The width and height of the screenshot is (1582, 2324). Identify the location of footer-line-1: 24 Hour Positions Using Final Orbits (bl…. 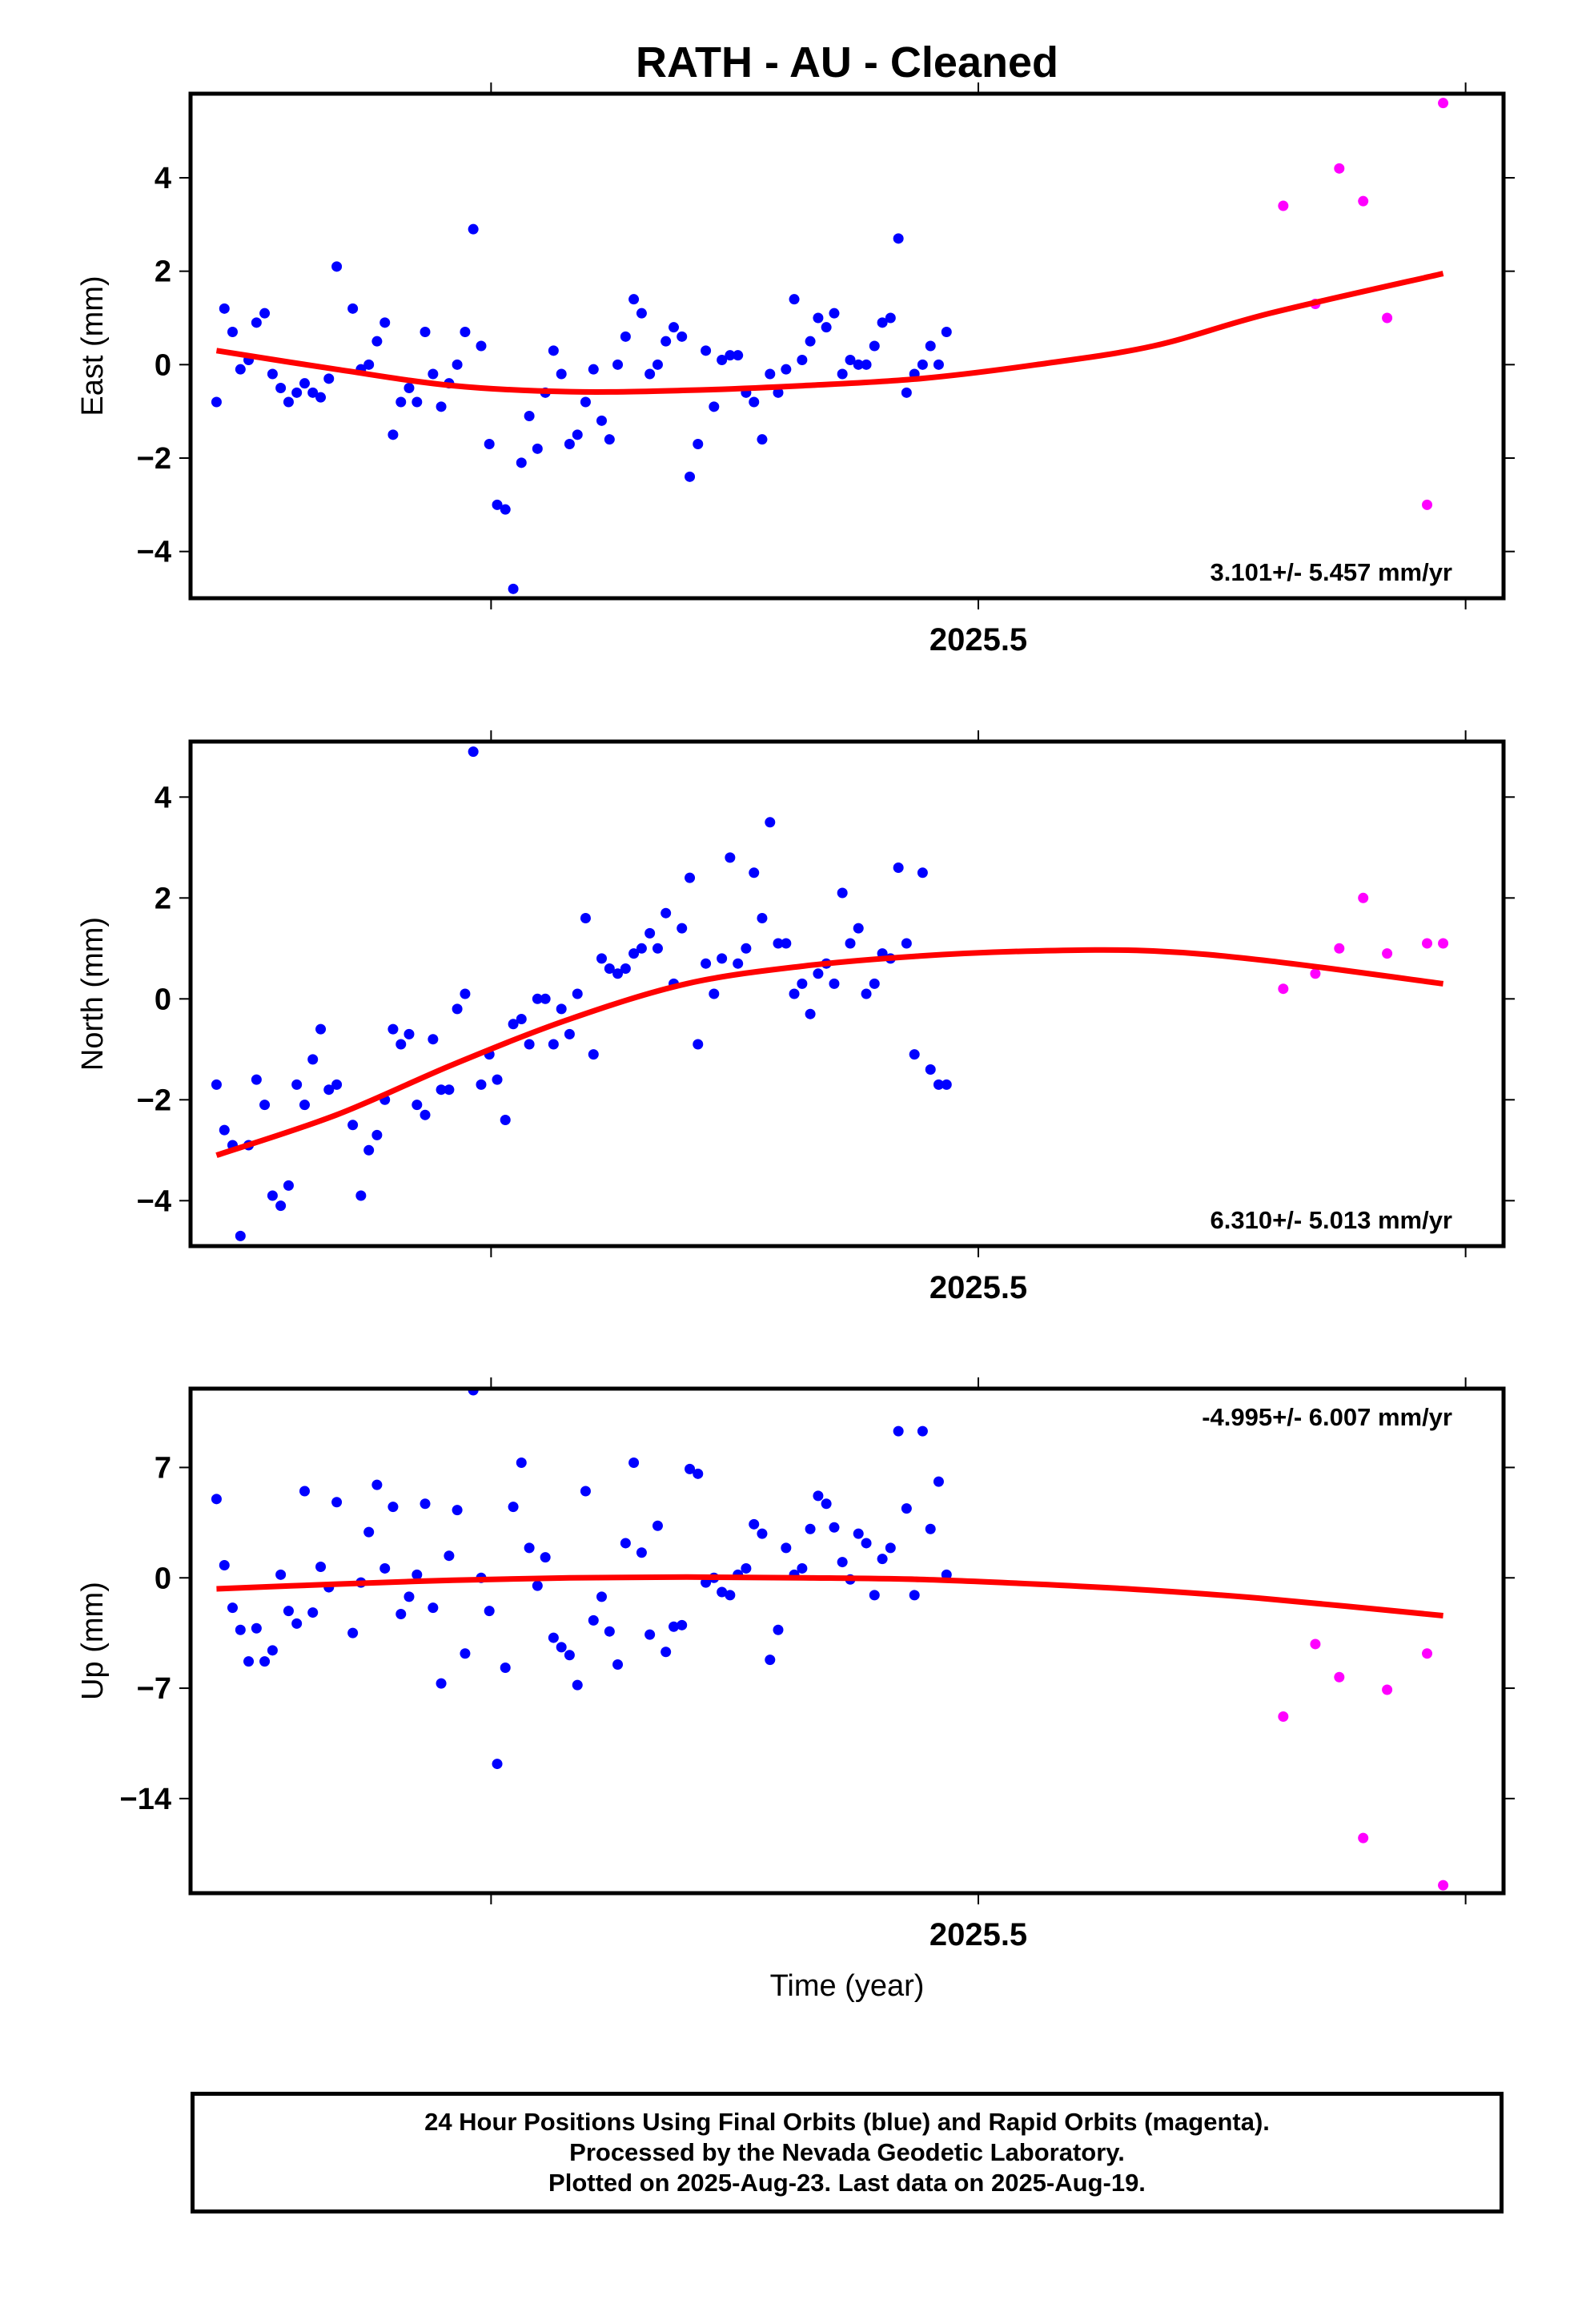
(847, 2122).